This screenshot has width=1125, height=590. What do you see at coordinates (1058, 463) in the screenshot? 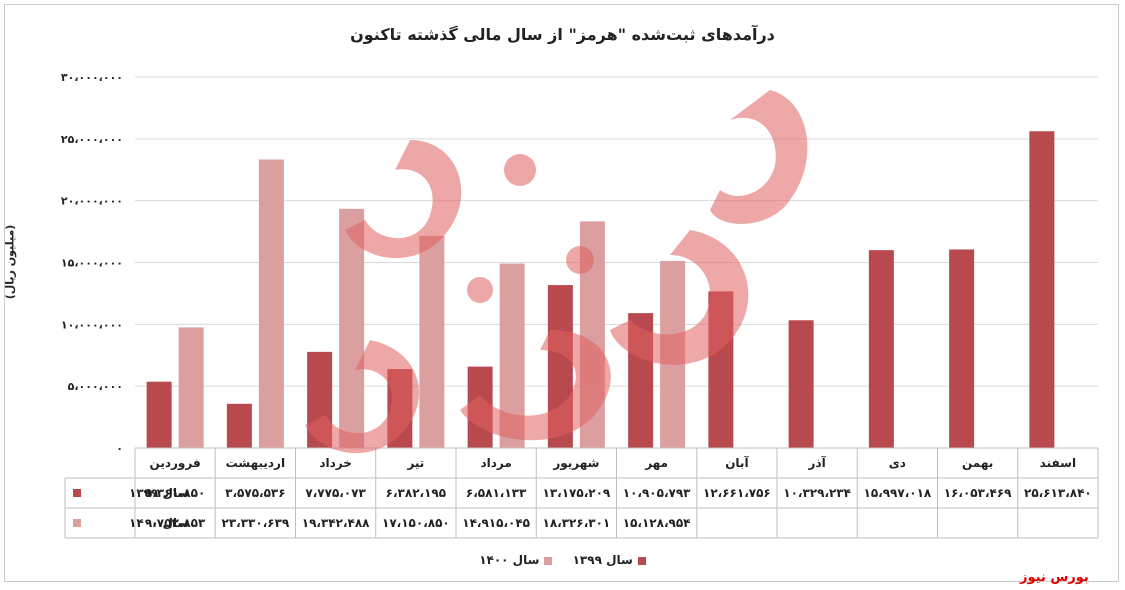
I see `category-label: اسفند` at bounding box center [1058, 463].